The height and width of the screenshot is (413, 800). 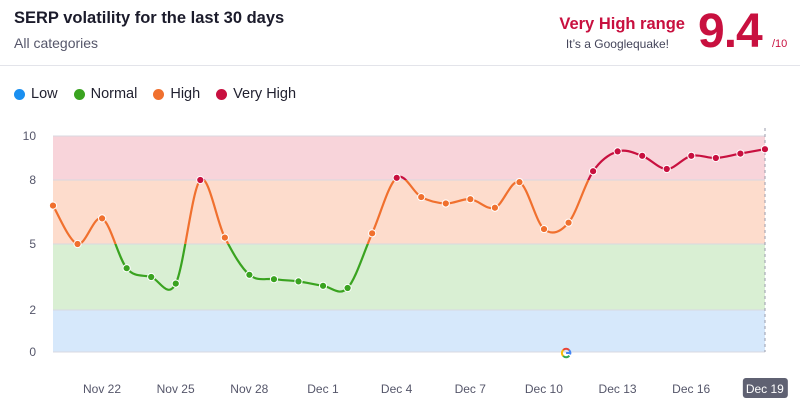 What do you see at coordinates (323, 389) in the screenshot?
I see `x-tick-label: Dec 1` at bounding box center [323, 389].